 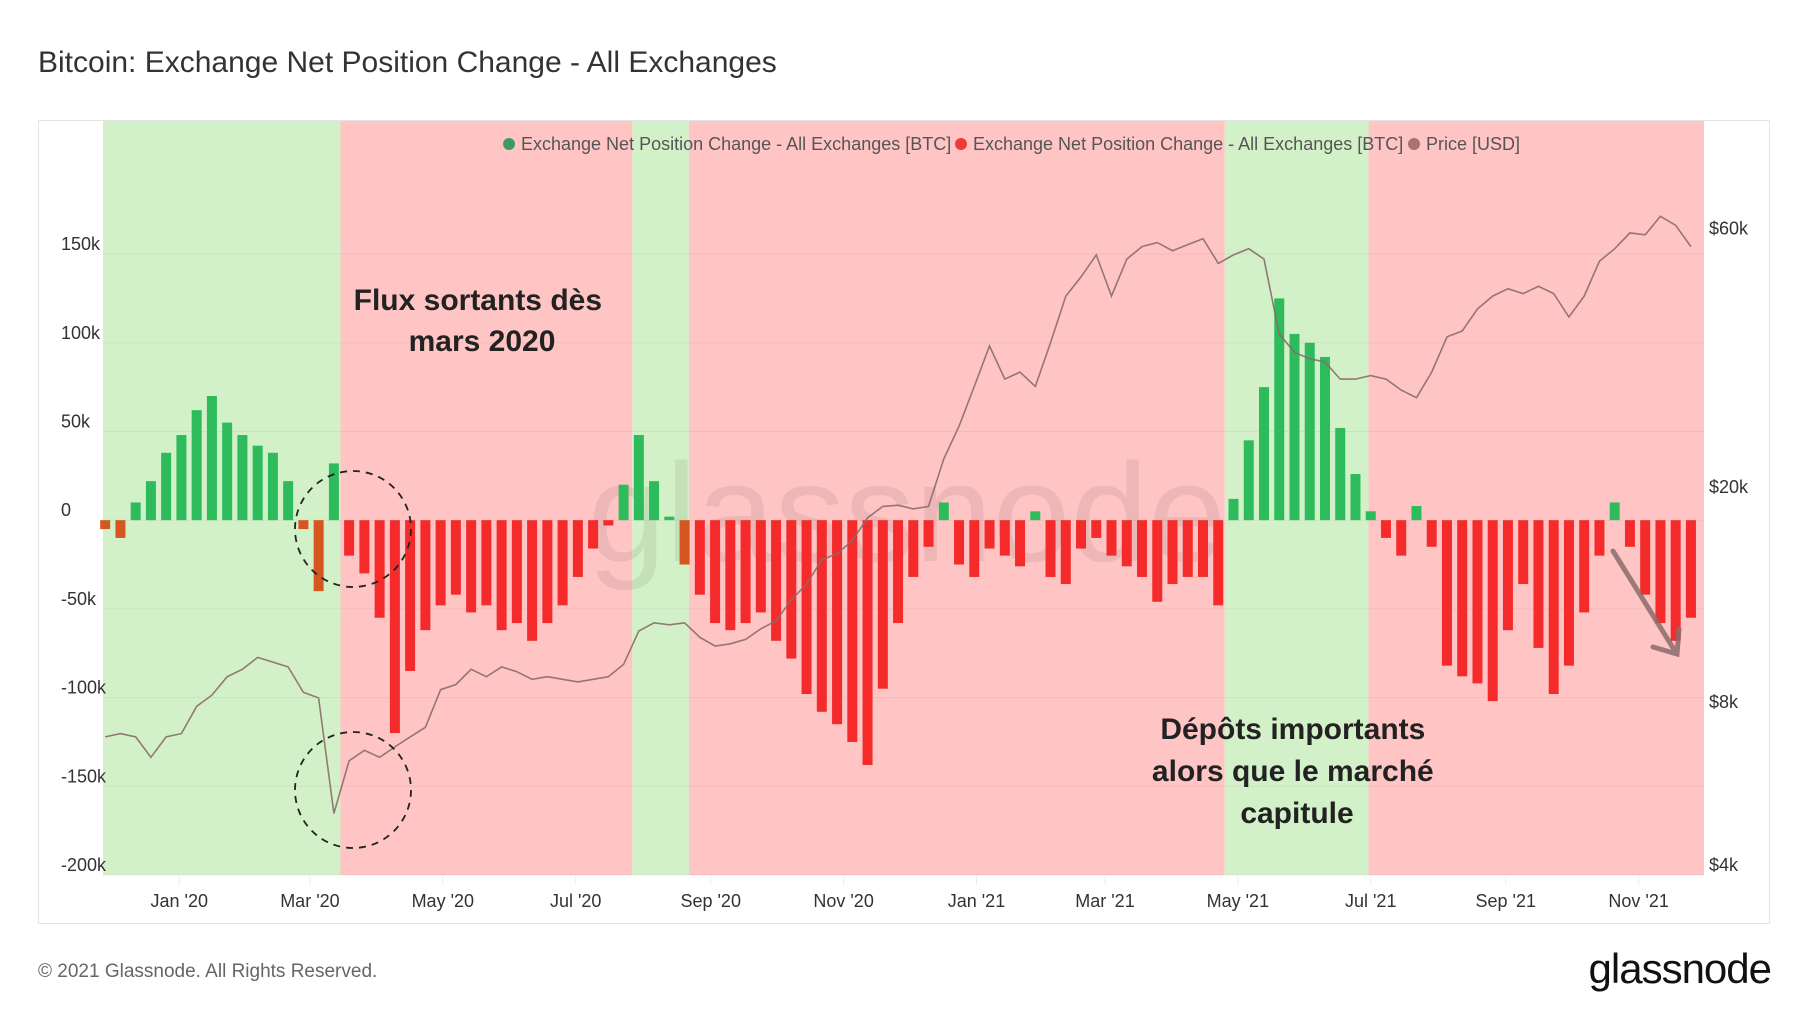 I want to click on x-tick-label: Sep '20, so click(x=710, y=901).